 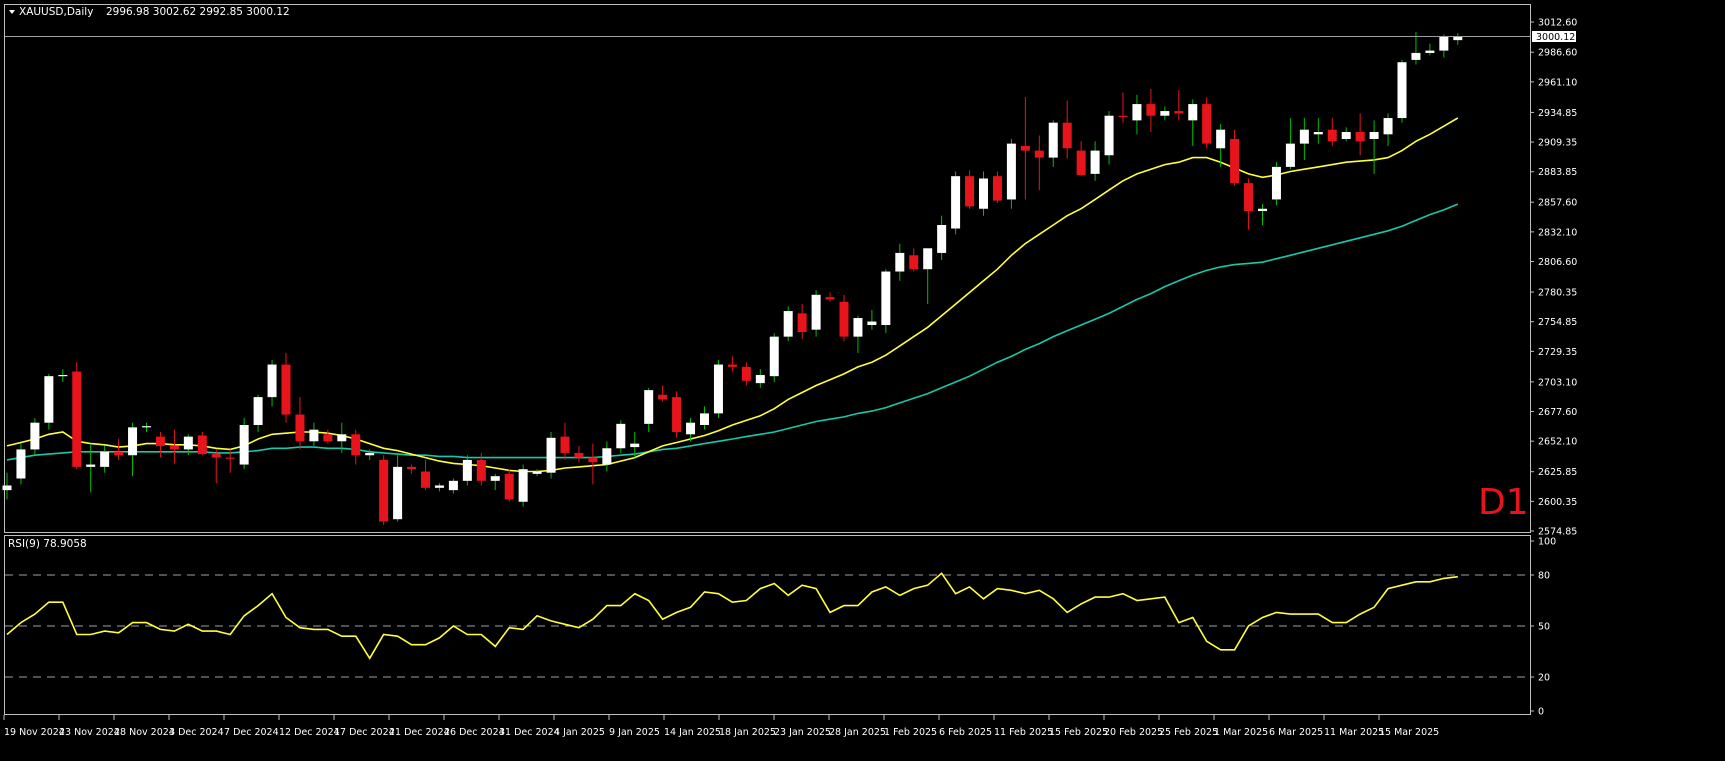 I want to click on date-tick-label: 15 Feb 2025, so click(x=1078, y=732).